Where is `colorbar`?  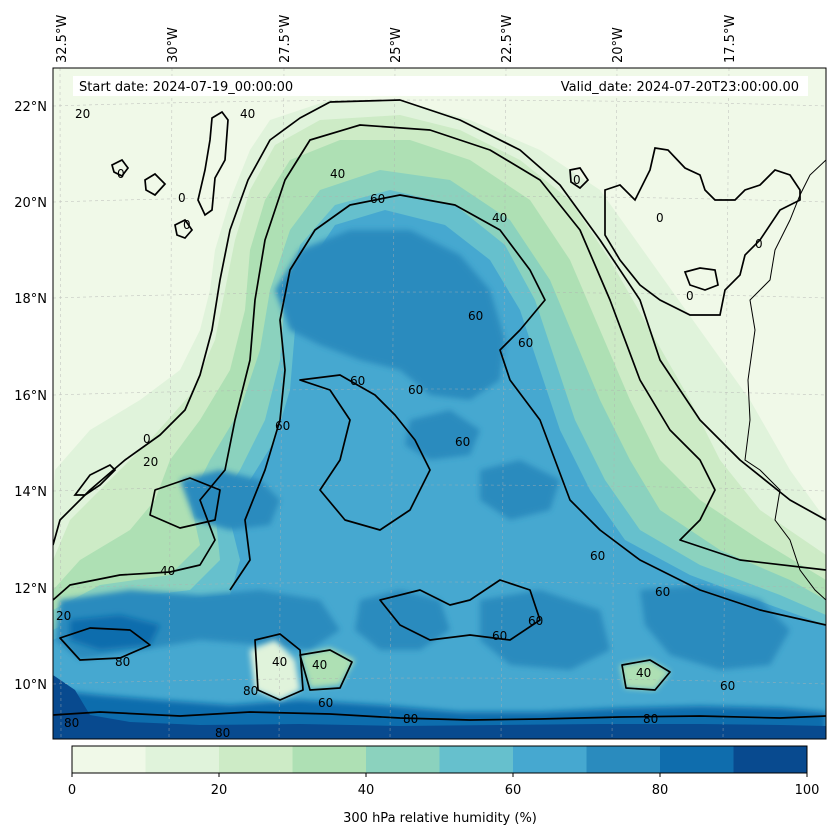 colorbar is located at coordinates (439, 761).